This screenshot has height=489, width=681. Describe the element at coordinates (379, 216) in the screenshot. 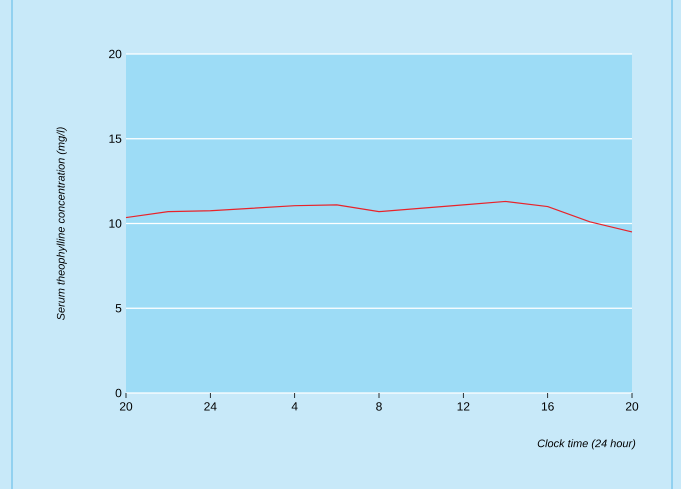

I see `line-series` at that location.